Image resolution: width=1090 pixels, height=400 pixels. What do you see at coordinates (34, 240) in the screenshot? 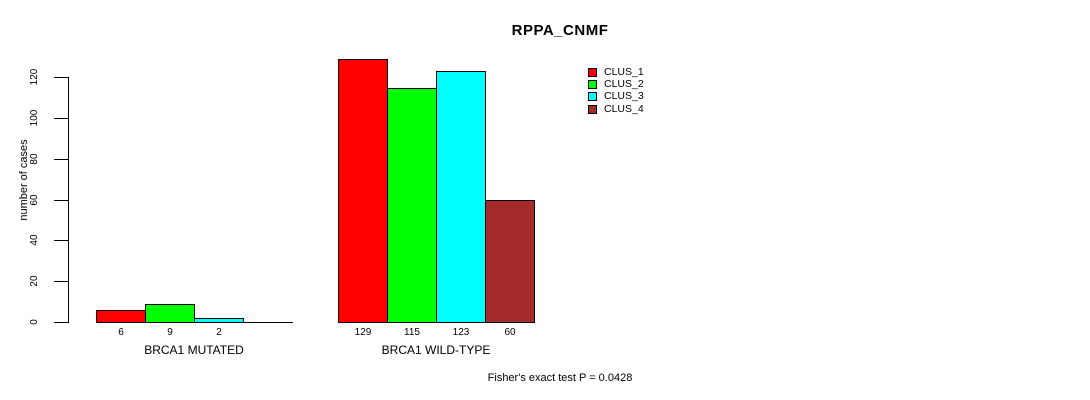
I see `y-tick-label: 40` at bounding box center [34, 240].